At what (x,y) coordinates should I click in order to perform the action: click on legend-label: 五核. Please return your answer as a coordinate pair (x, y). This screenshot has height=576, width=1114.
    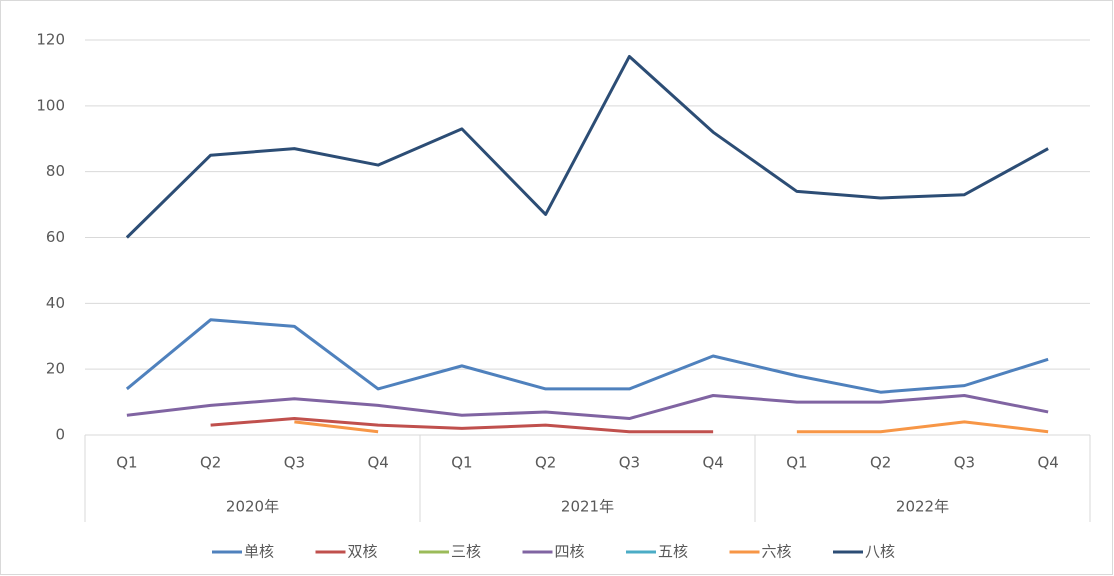
    Looking at the image, I should click on (673, 552).